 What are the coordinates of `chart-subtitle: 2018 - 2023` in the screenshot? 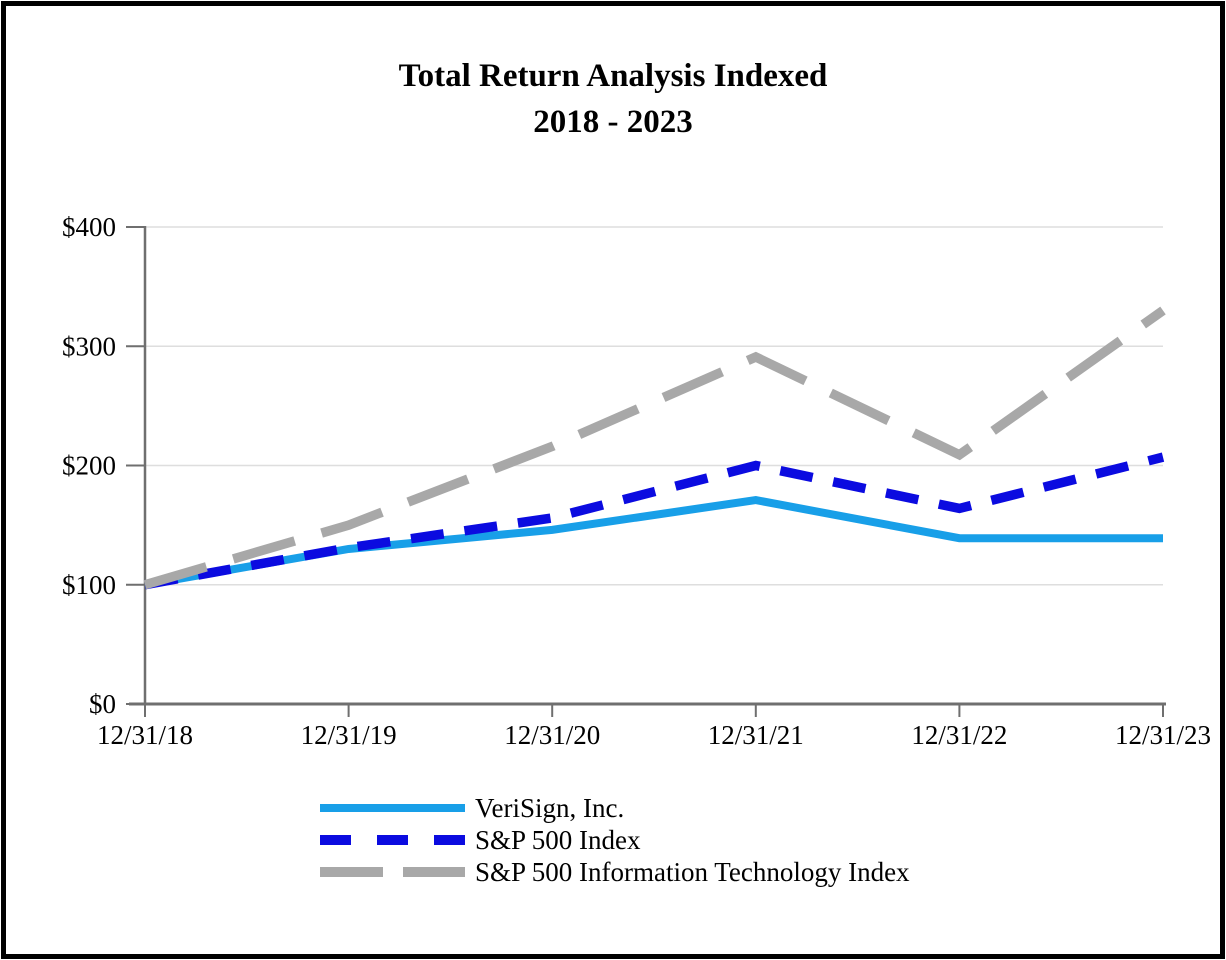 It's located at (613, 122).